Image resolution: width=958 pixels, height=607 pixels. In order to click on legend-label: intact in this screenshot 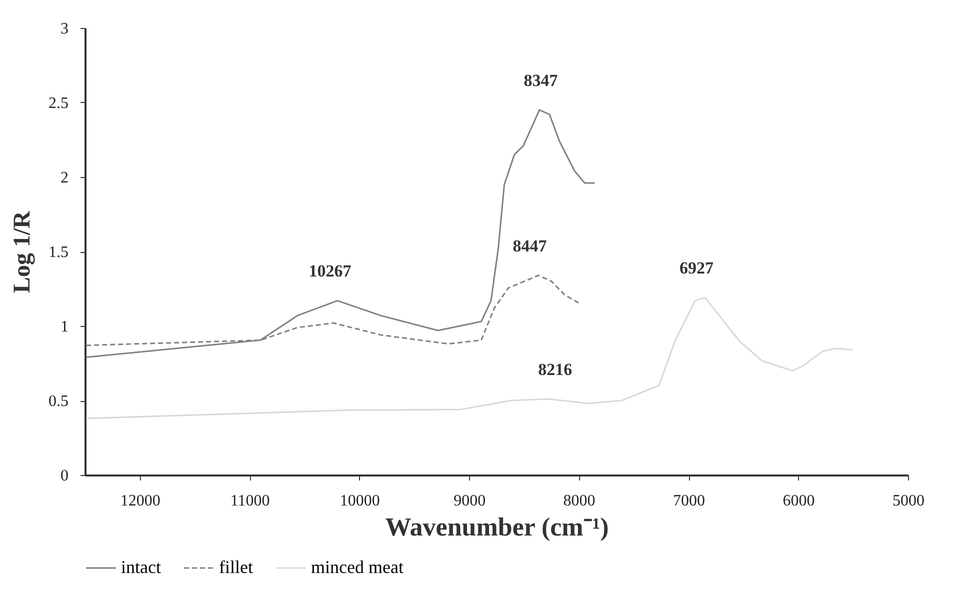, I will do `click(141, 567)`.